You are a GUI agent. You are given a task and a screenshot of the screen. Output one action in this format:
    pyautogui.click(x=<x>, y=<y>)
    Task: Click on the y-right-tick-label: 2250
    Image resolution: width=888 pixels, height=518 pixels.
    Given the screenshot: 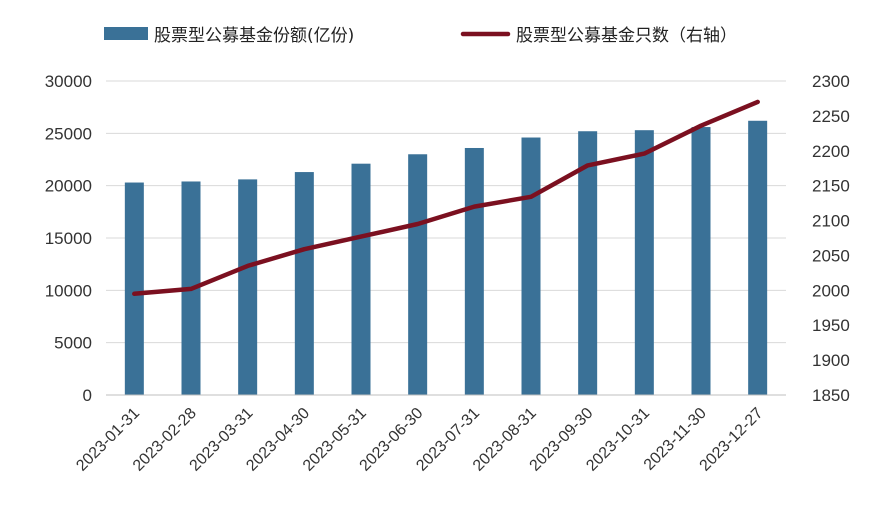 What is the action you would take?
    pyautogui.click(x=831, y=116)
    